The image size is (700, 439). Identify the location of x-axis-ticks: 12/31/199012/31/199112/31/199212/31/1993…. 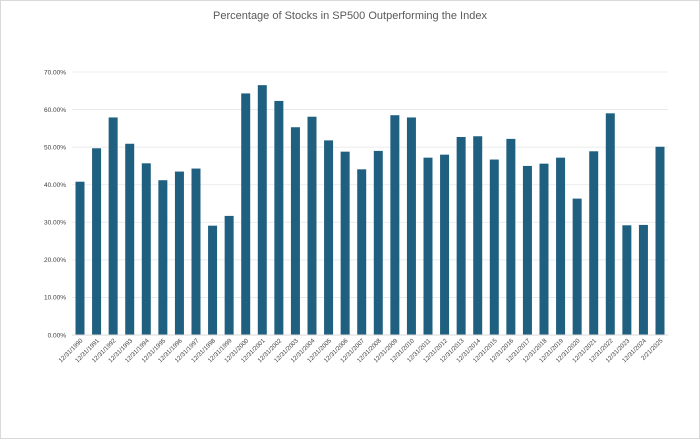
(361, 350).